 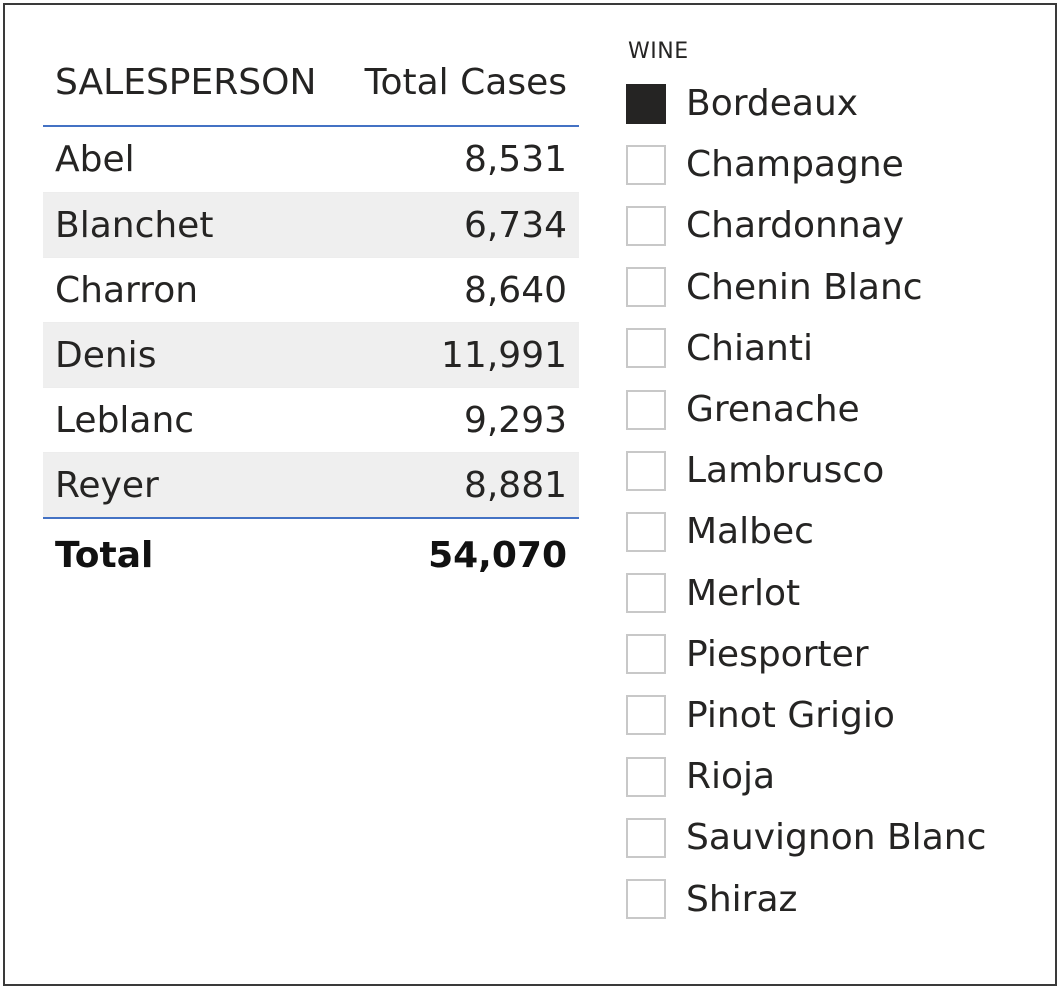 I want to click on slicer-item: Malbec, so click(x=836, y=531).